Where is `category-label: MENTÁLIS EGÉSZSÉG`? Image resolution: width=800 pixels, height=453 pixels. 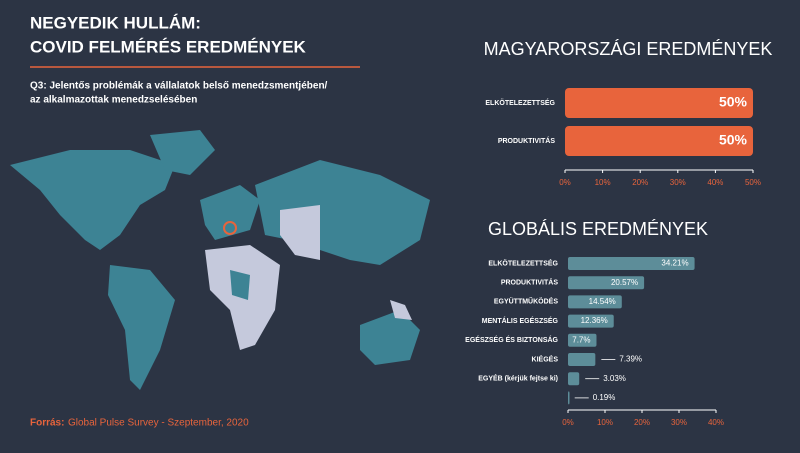 category-label: MENTÁLIS EGÉSZSÉG is located at coordinates (520, 320).